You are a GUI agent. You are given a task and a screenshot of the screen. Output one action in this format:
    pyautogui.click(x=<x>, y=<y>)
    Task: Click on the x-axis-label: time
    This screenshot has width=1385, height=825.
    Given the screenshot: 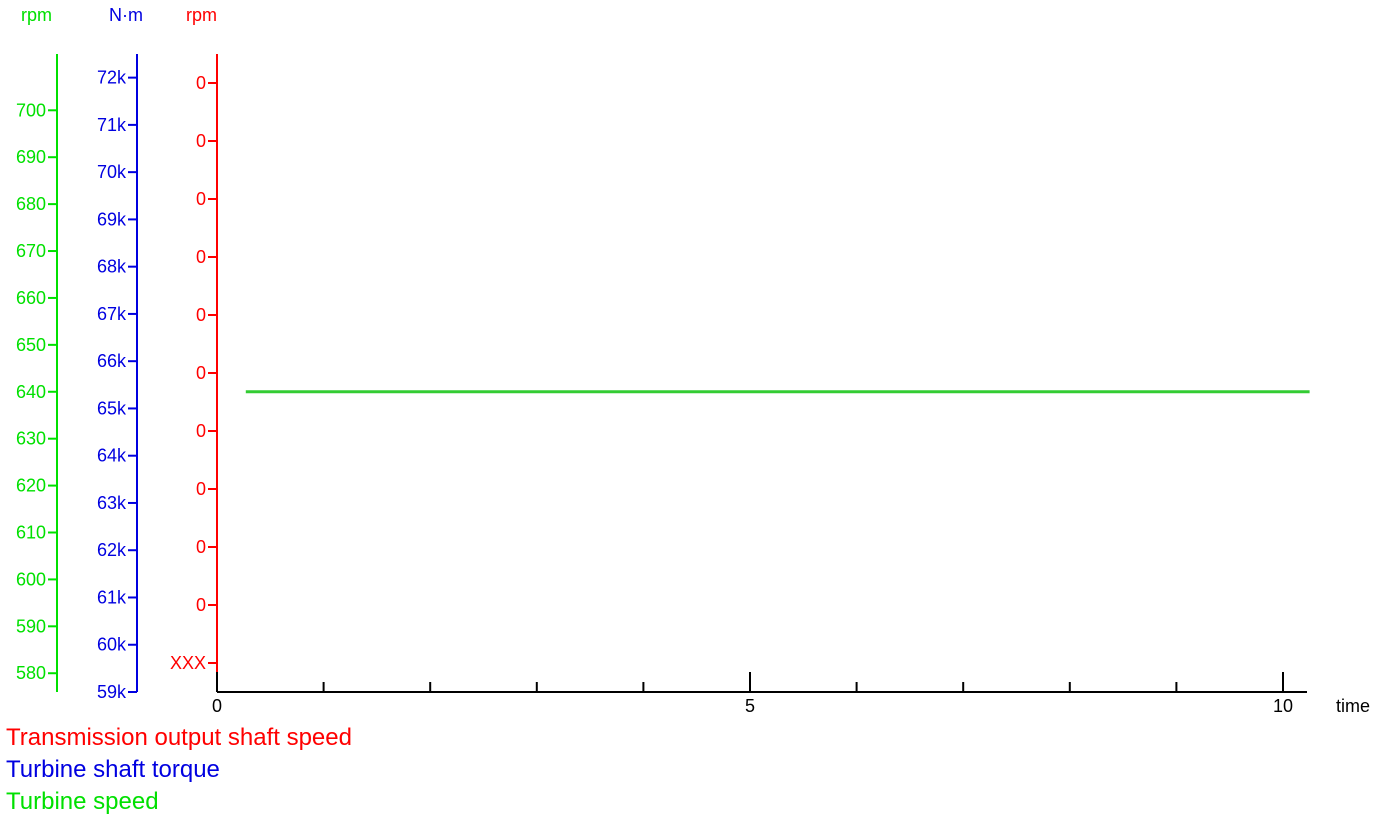 What is the action you would take?
    pyautogui.click(x=1353, y=706)
    